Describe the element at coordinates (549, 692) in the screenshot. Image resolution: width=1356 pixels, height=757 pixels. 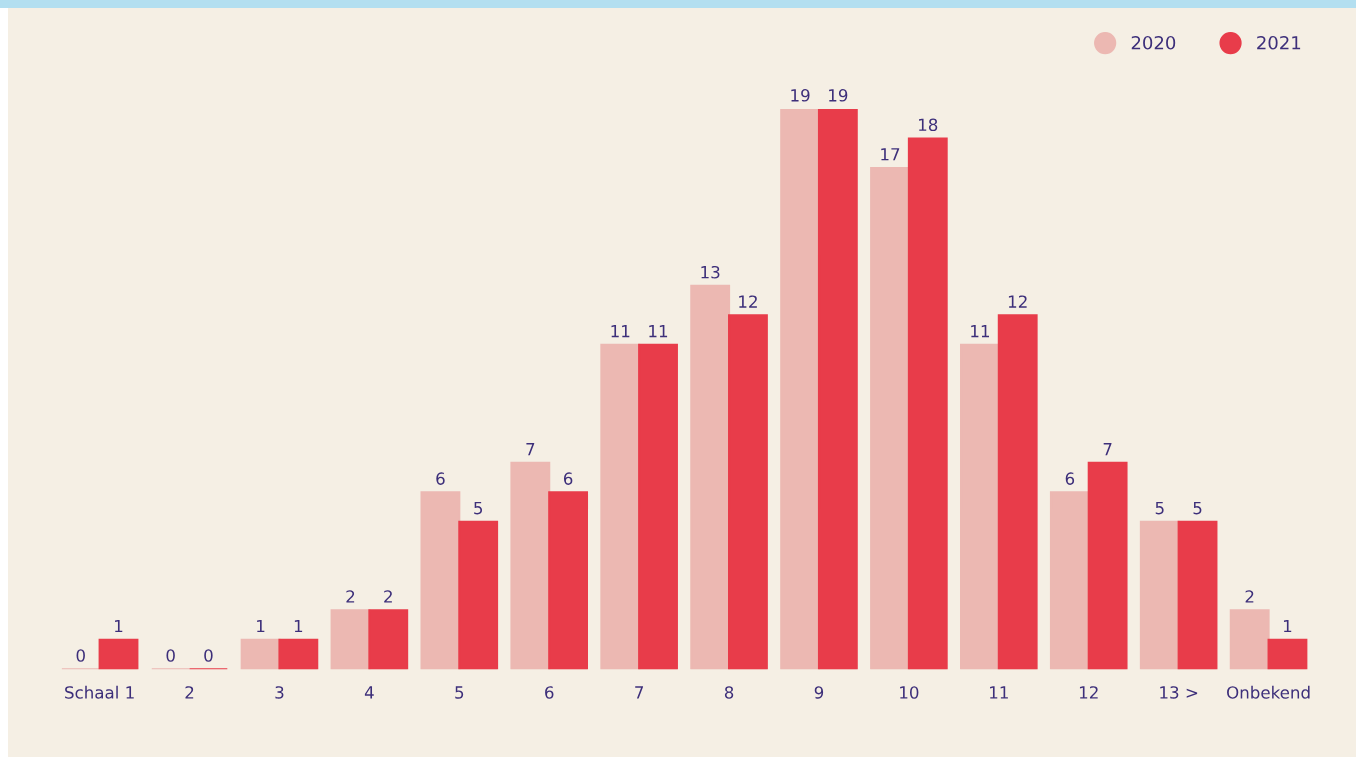
I see `x-tick-label: 6` at that location.